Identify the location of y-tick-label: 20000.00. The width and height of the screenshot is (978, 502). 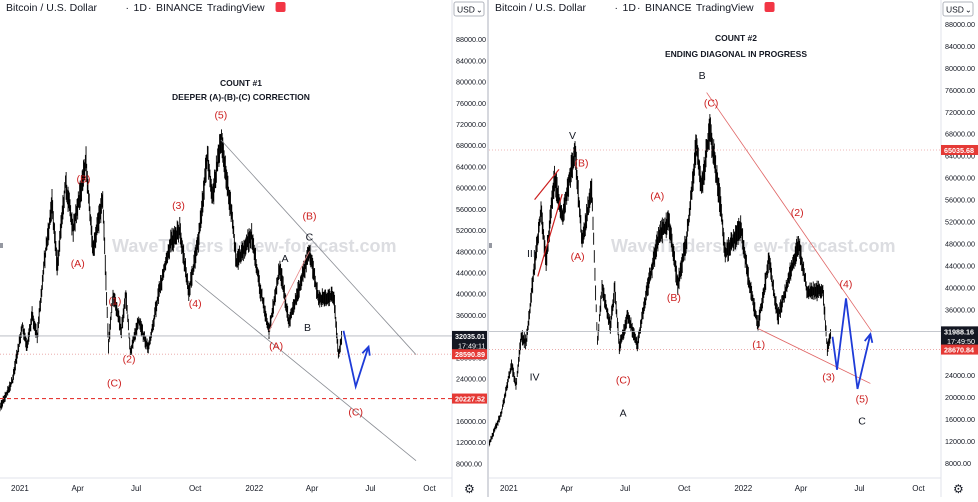
(960, 397).